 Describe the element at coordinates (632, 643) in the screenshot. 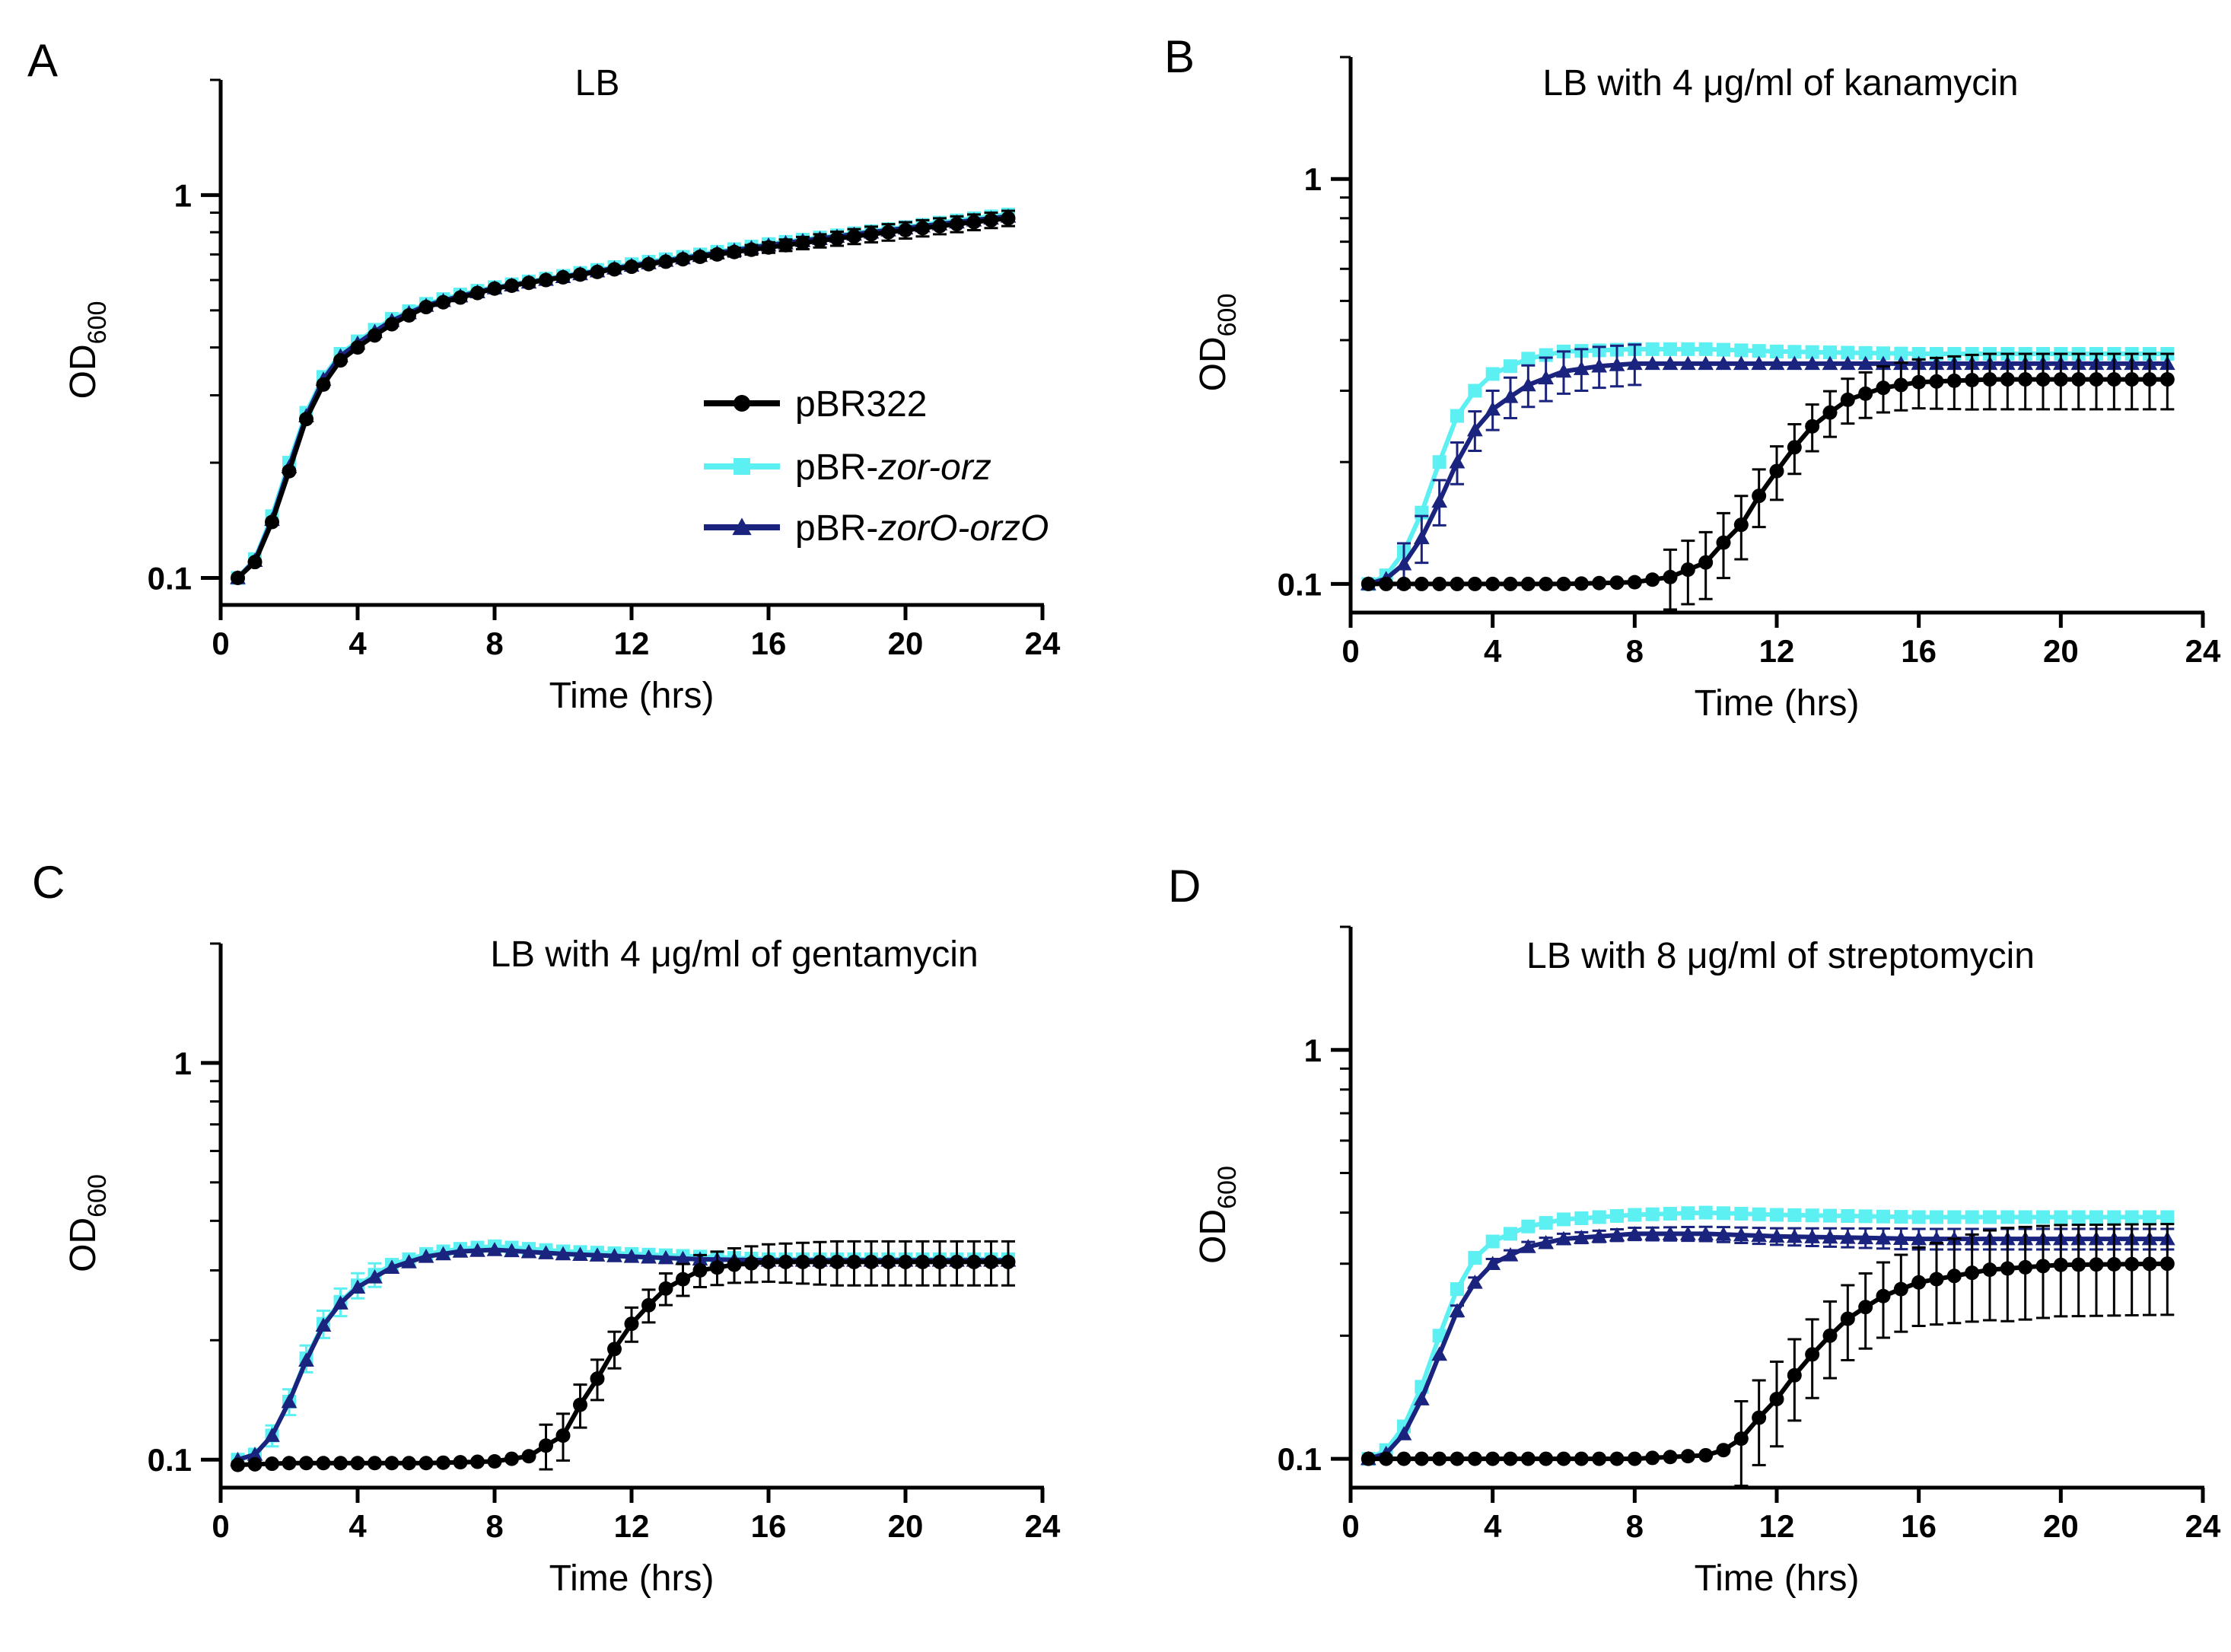

I see `x-tick-label: 12` at that location.